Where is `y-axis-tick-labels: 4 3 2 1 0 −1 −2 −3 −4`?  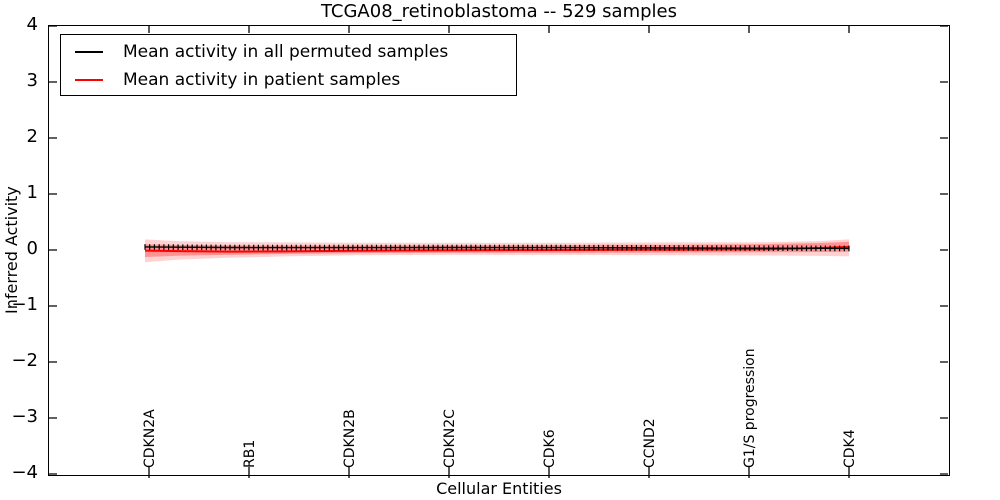
y-axis-tick-labels: 4 3 2 1 0 −1 −2 −3 −4 is located at coordinates (21, 250).